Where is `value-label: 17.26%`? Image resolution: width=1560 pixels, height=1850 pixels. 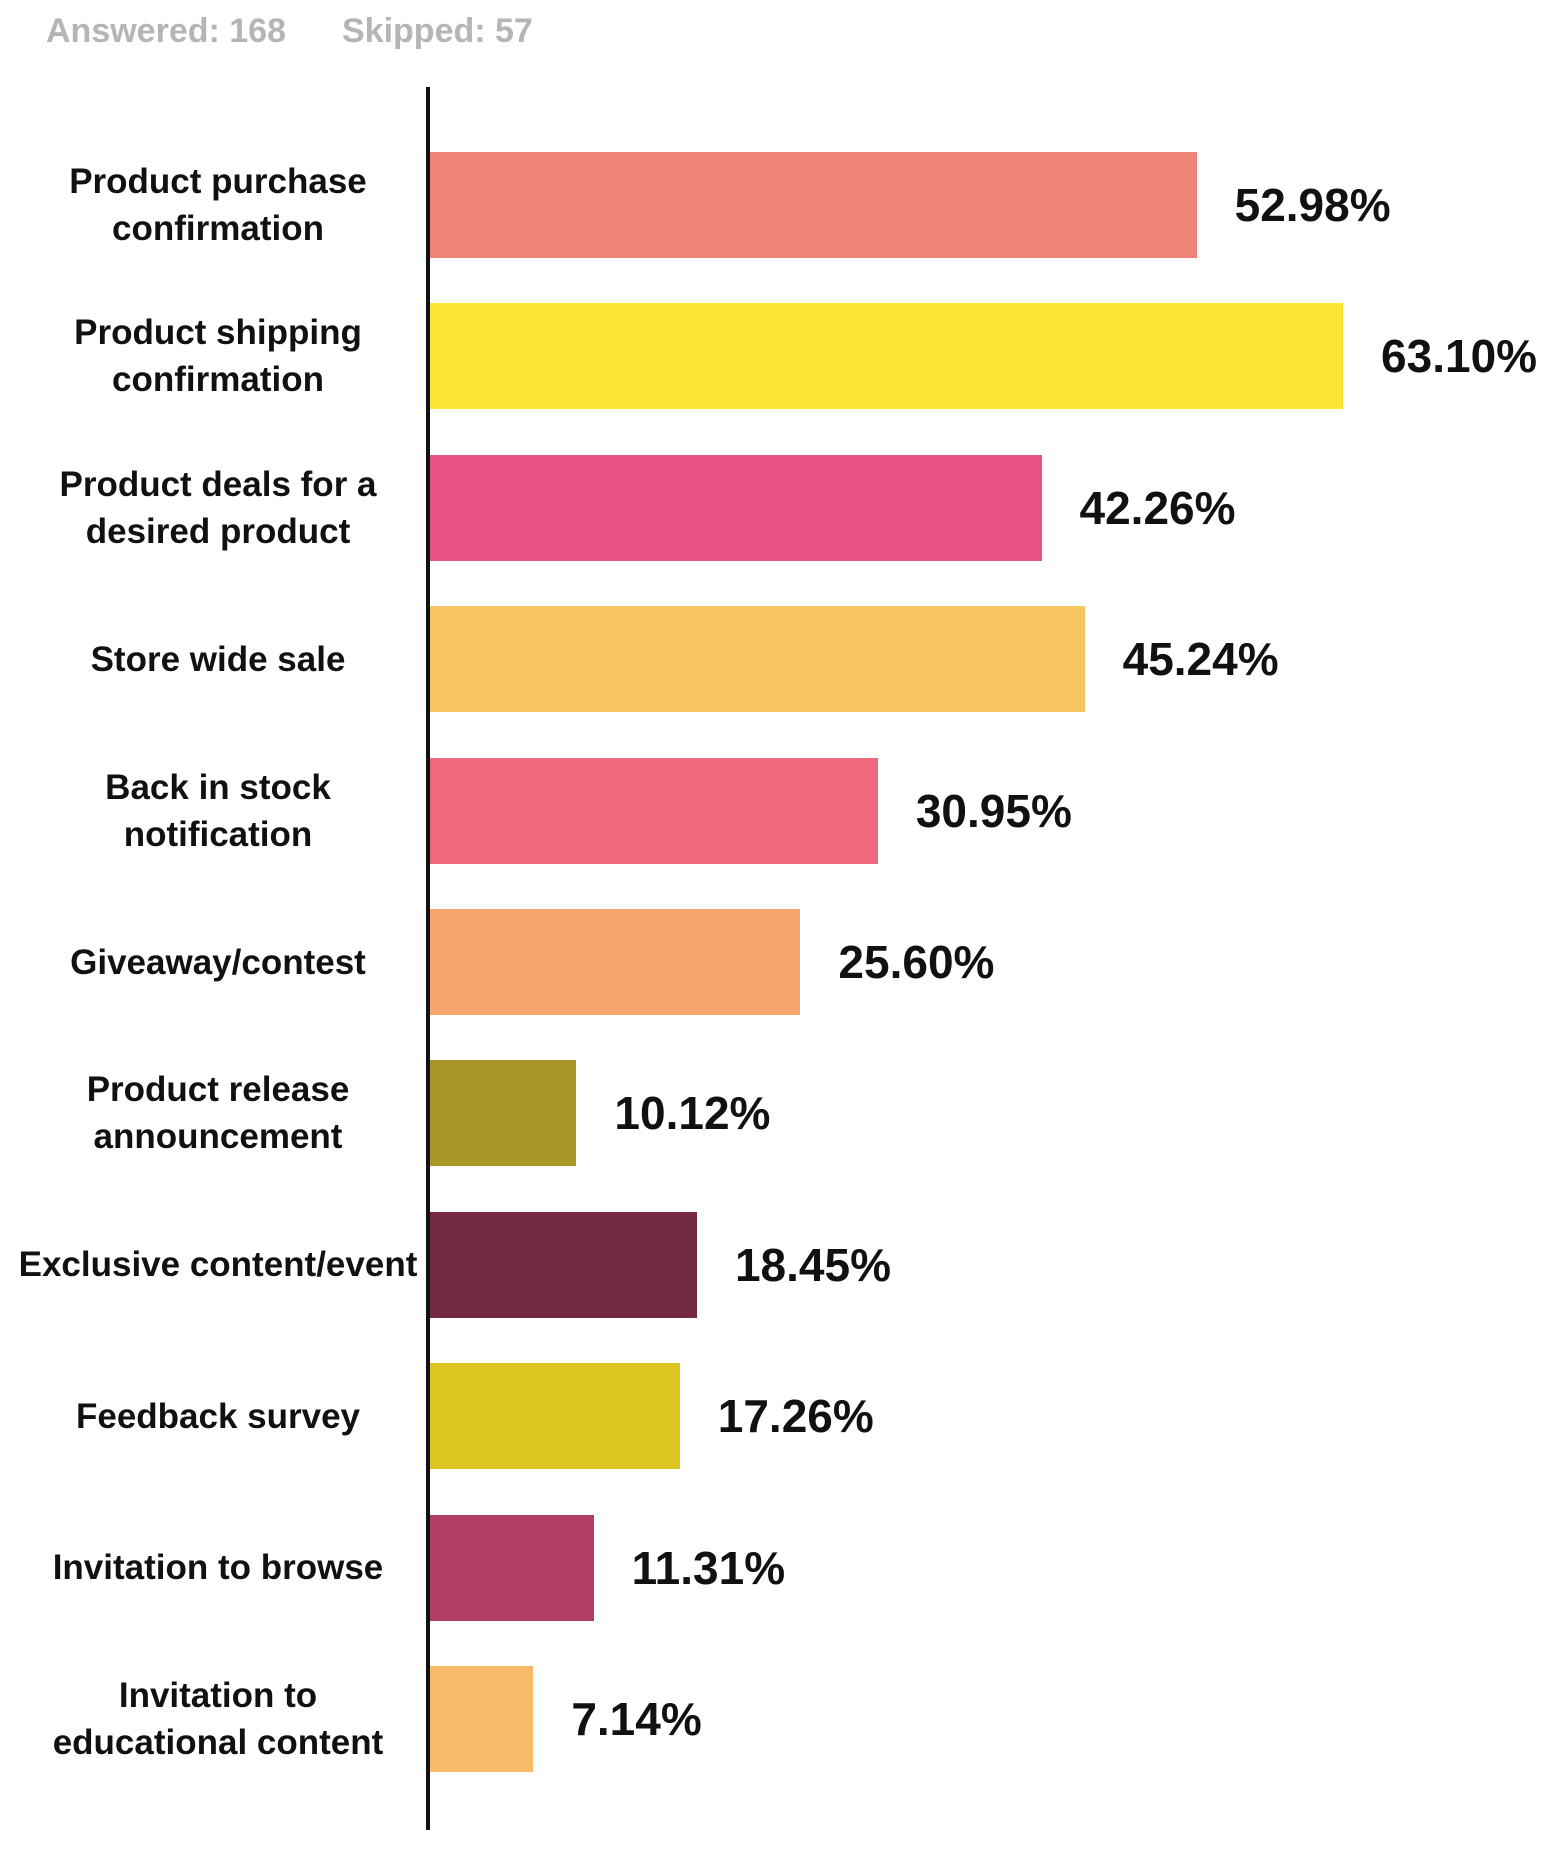
value-label: 17.26% is located at coordinates (795, 1416).